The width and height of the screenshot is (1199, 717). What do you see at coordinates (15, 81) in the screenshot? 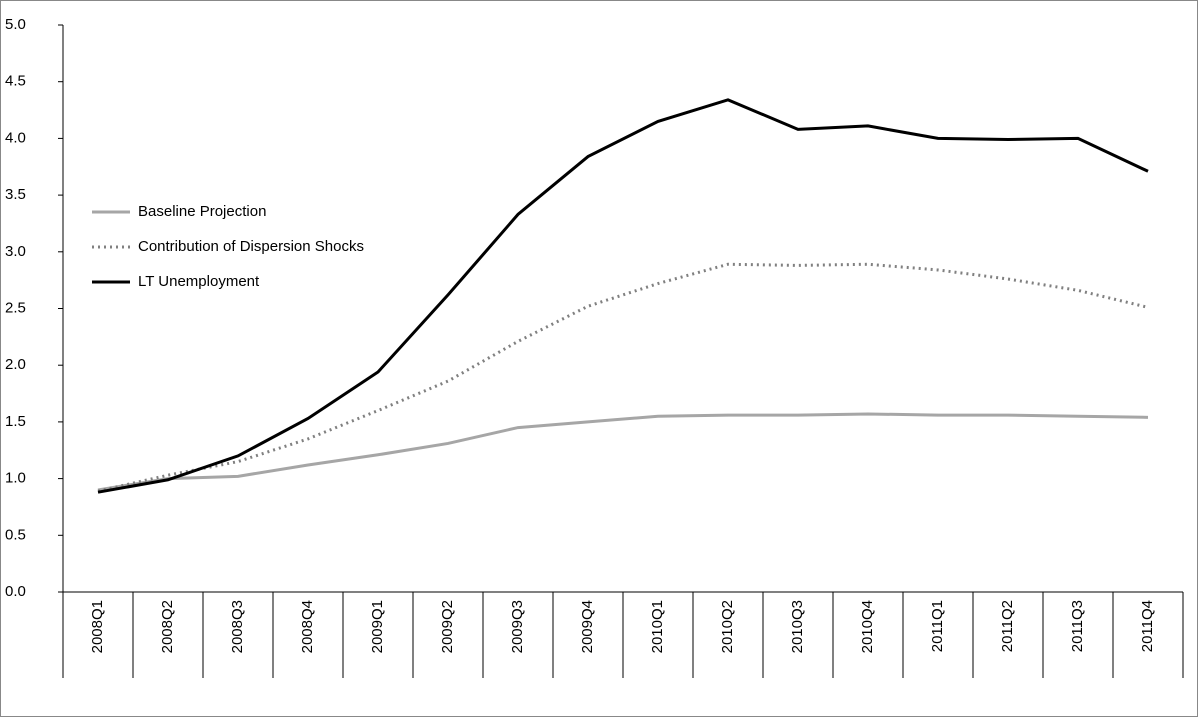
I see `y-tick-label: 4.5` at bounding box center [15, 81].